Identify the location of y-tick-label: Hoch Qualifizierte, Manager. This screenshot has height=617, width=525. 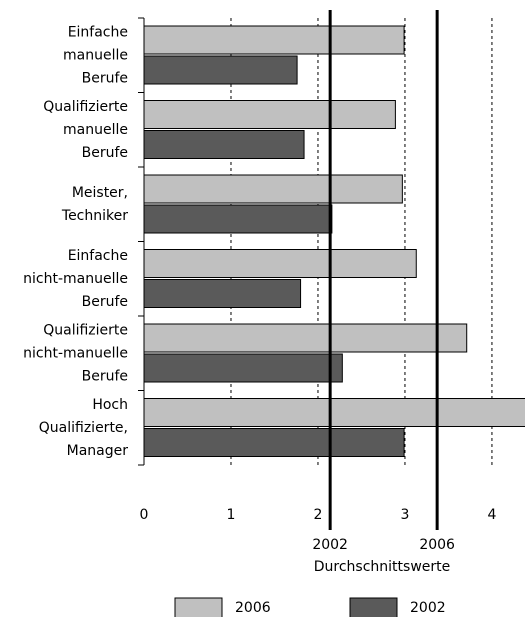
(83, 428).